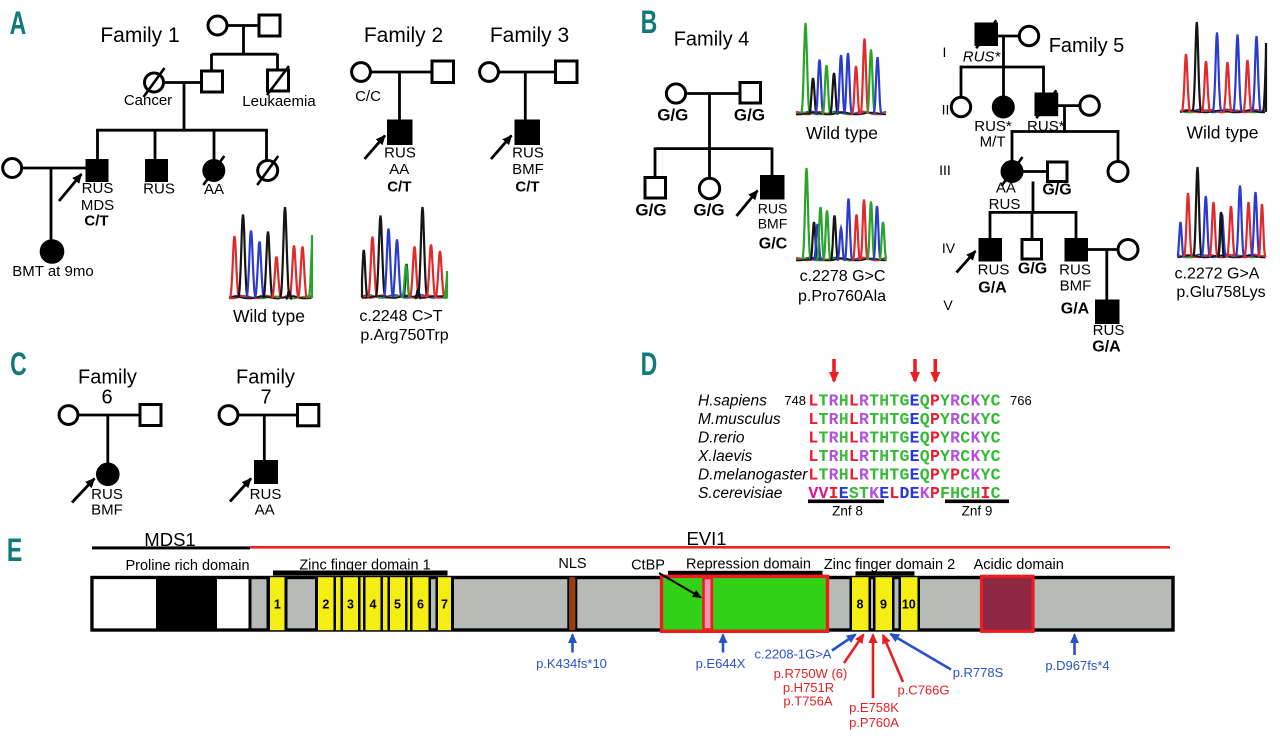  What do you see at coordinates (725, 456) in the screenshot?
I see `svg-text: X.laevis` at bounding box center [725, 456].